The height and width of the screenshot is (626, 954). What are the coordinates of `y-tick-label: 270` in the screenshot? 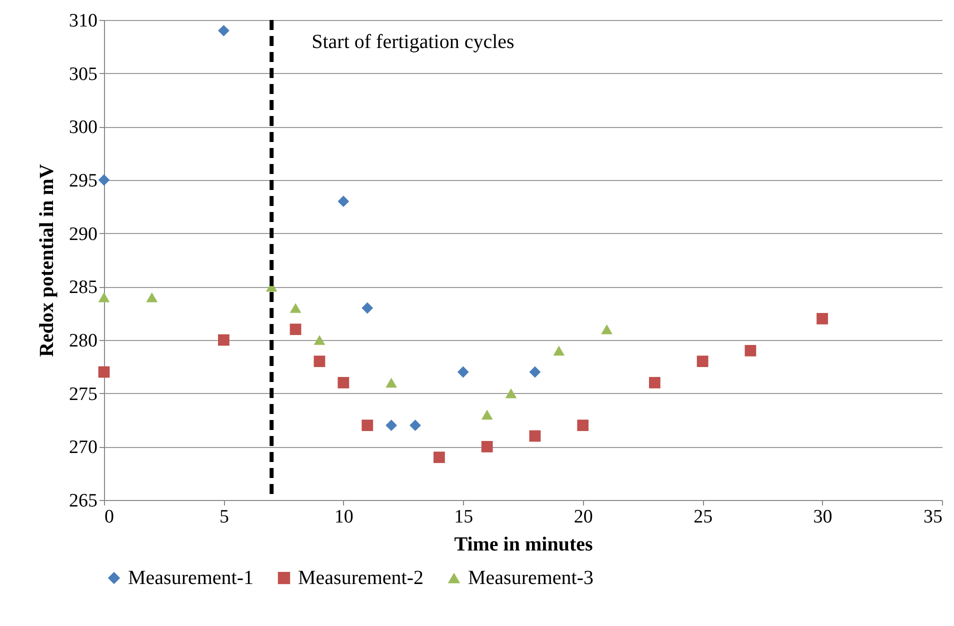 It's located at (83, 447).